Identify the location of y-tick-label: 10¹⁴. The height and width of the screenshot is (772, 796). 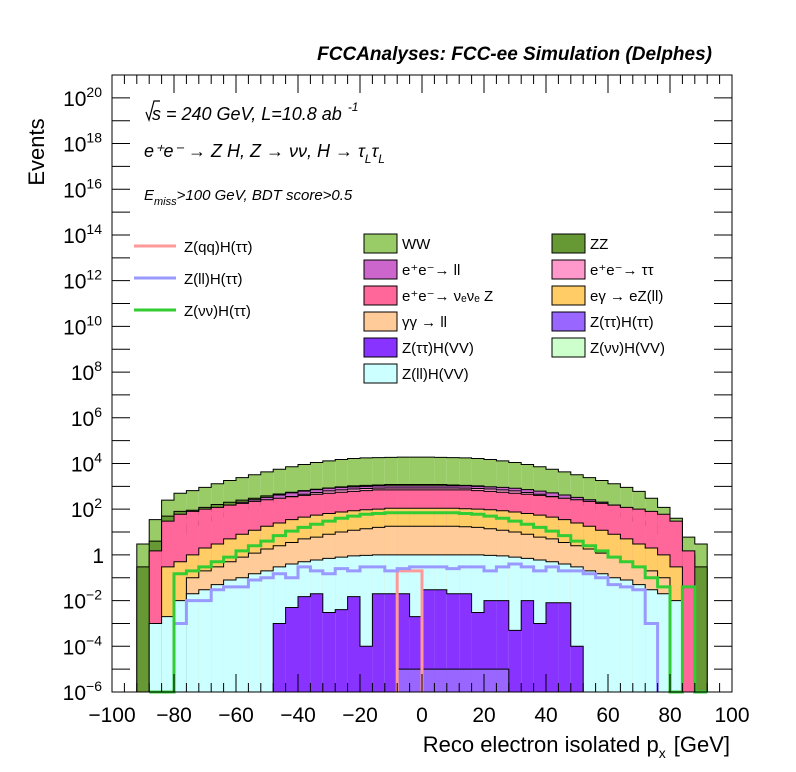
(82, 234).